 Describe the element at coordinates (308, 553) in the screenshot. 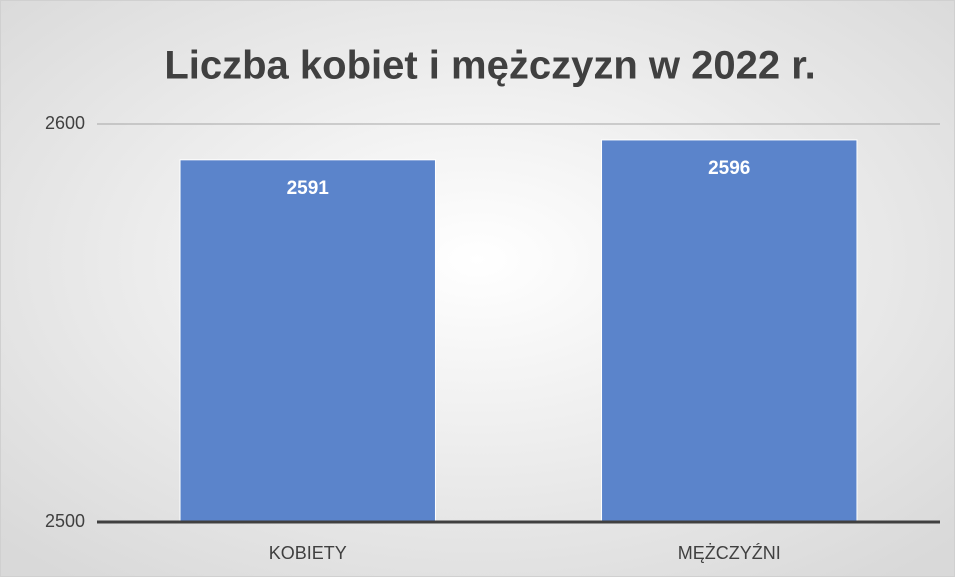

I see `x-tick-label: KOBIETY` at that location.